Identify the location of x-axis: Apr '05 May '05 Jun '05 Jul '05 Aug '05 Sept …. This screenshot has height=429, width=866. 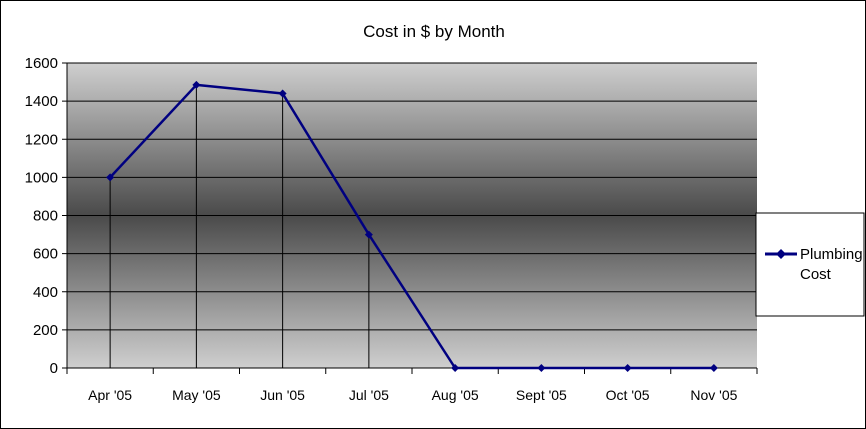
(412, 385).